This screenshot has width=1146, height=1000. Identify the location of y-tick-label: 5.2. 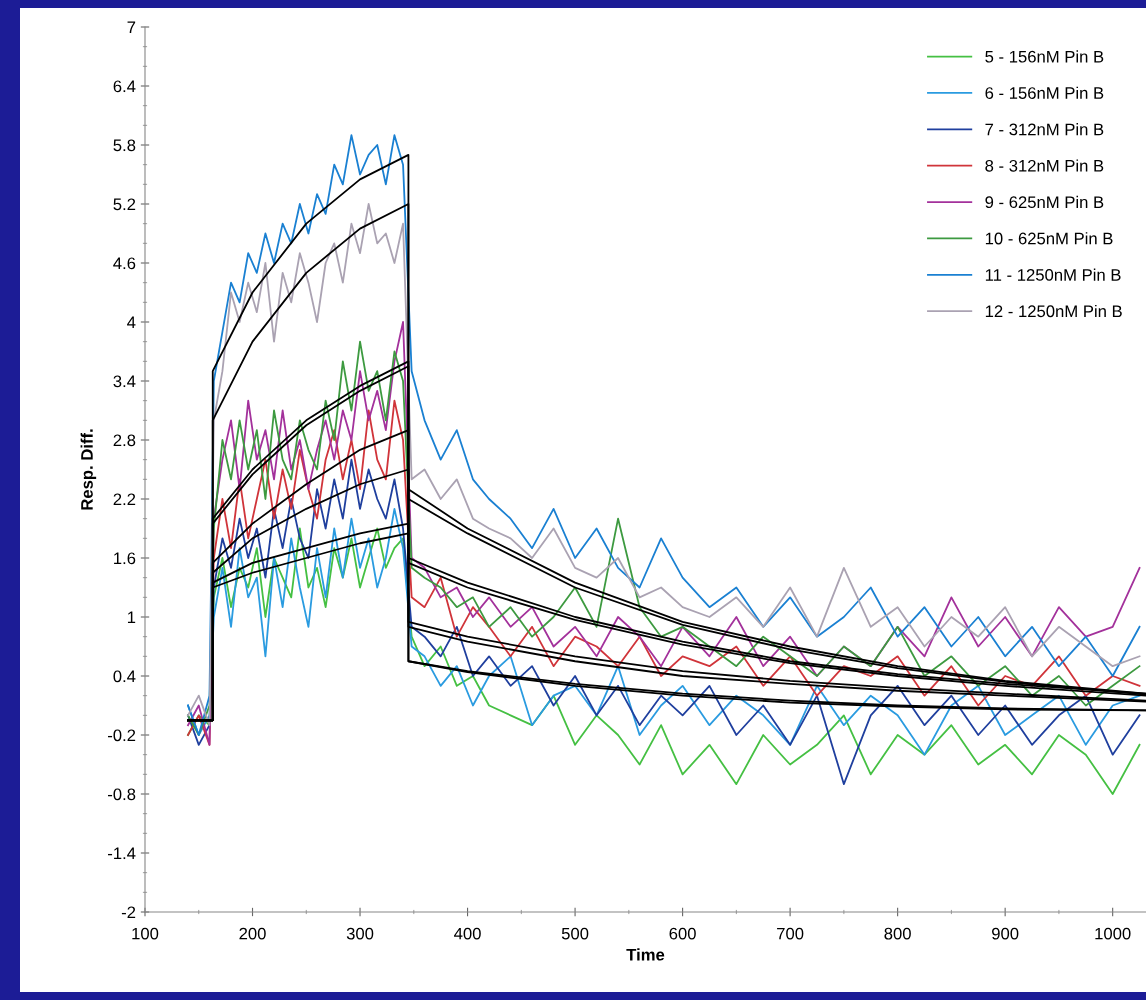
(124, 204).